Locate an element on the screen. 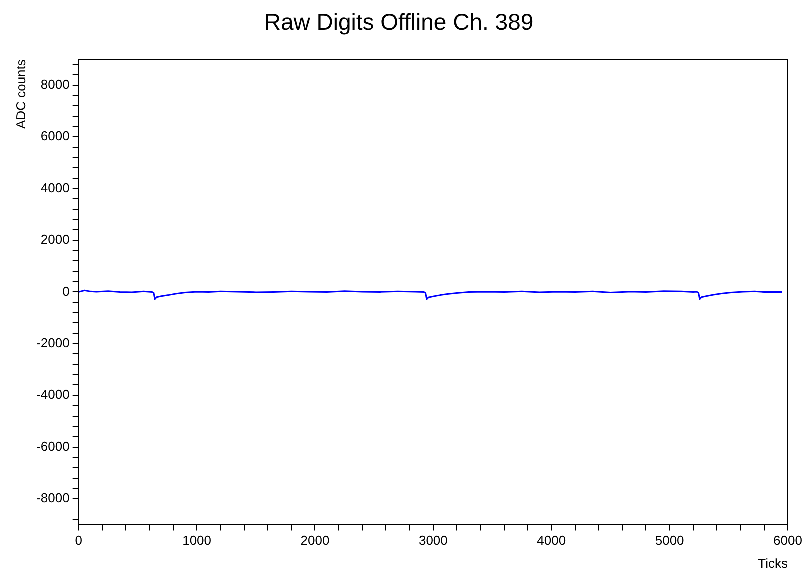 Image resolution: width=810 pixels, height=580 pixels. y-tick-label: 0 is located at coordinates (66, 291).